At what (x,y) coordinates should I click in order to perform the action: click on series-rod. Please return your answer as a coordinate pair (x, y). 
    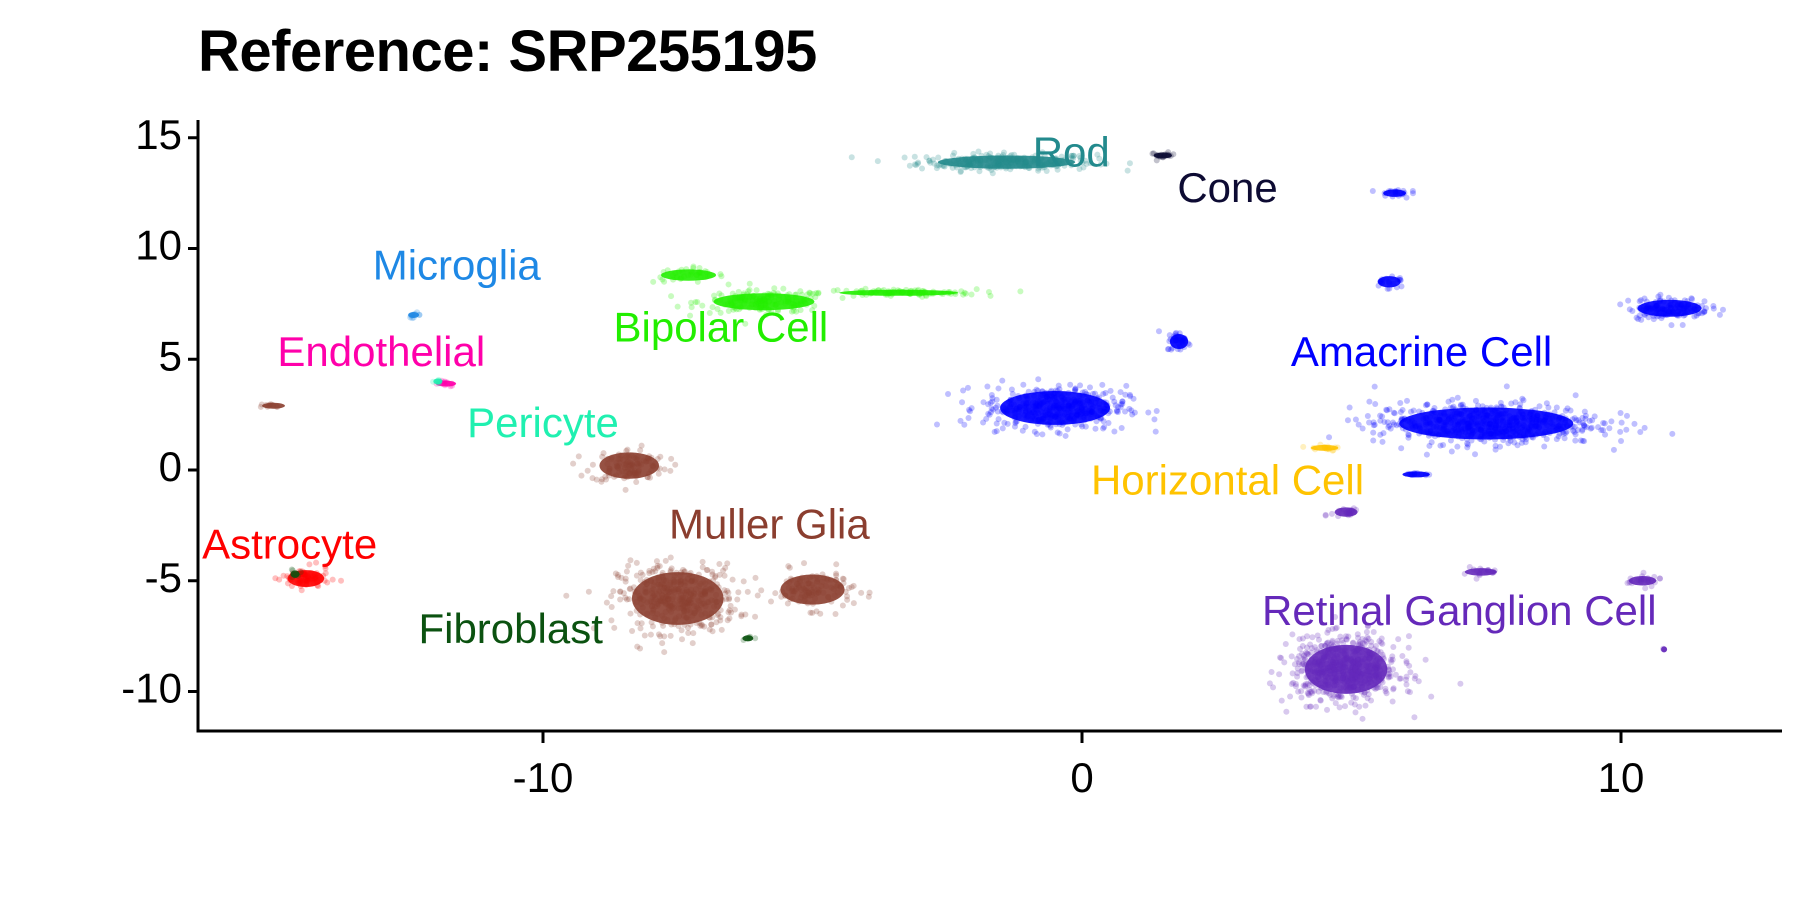
    Looking at the image, I should click on (990, 162).